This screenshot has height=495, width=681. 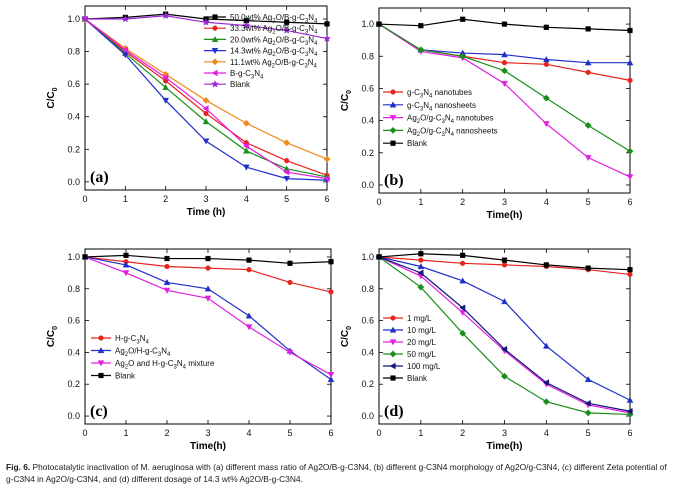 What do you see at coordinates (421, 354) in the screenshot?
I see `legend-label: 50 mg/L` at bounding box center [421, 354].